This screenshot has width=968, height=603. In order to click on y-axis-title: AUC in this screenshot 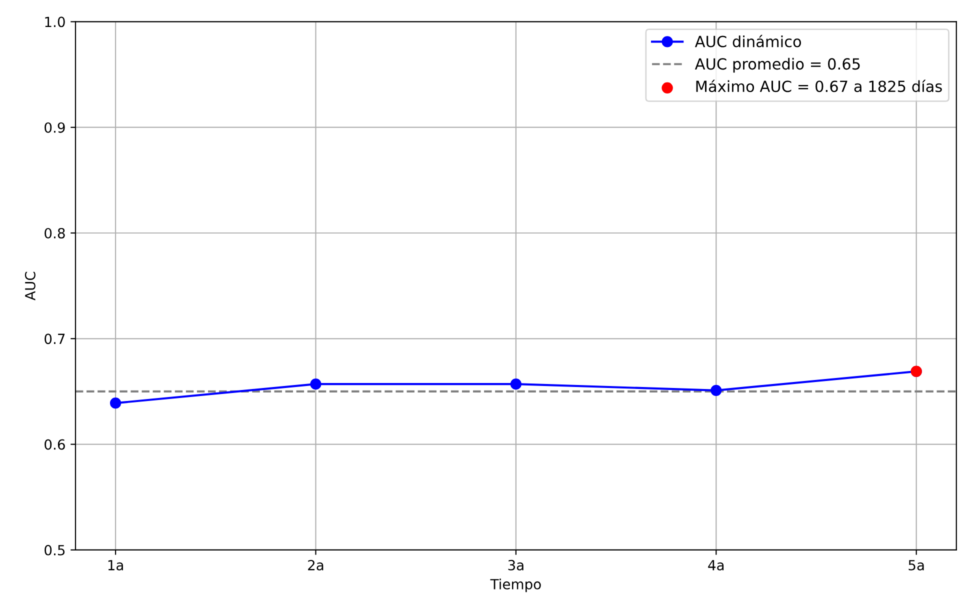, I will do `click(30, 286)`.